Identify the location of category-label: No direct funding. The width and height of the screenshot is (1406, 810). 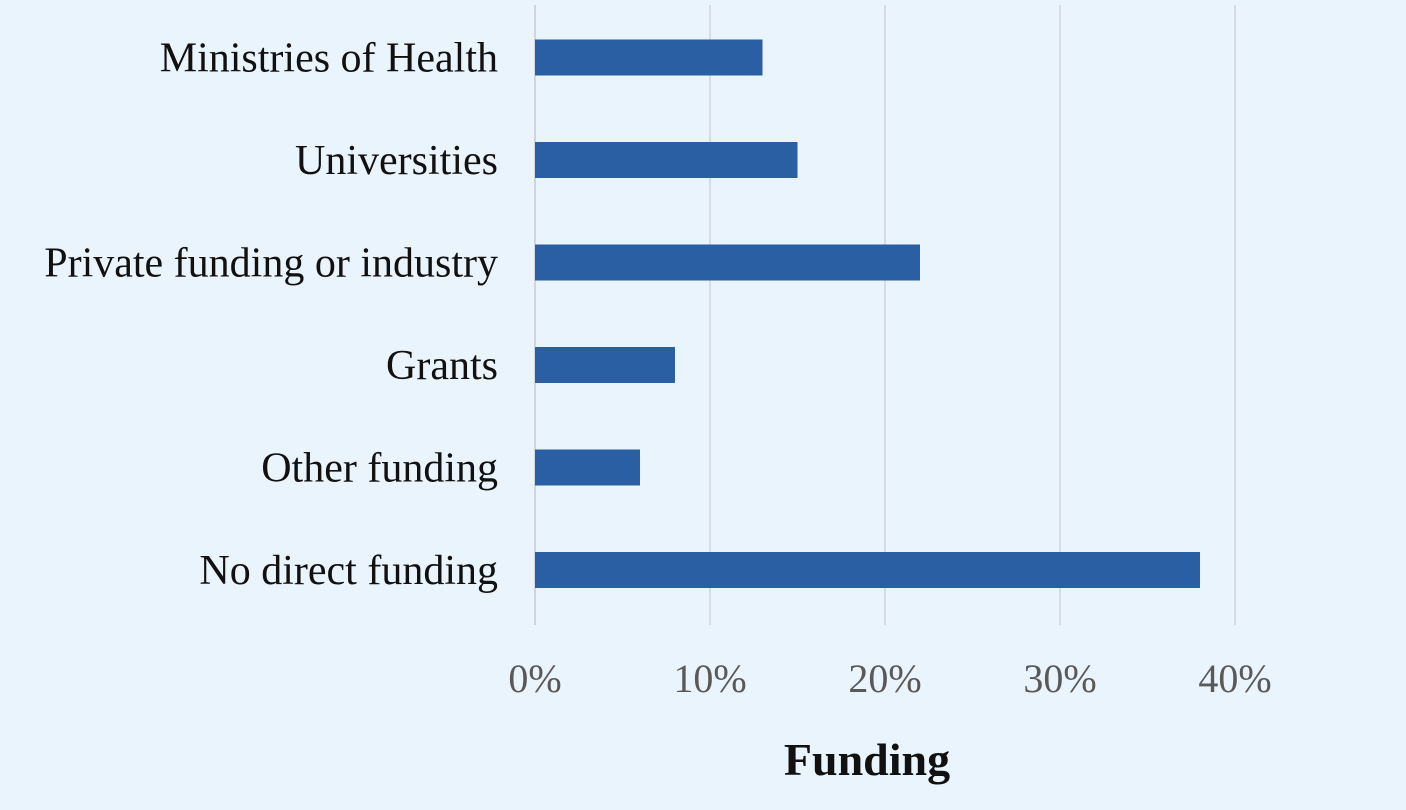
(348, 571).